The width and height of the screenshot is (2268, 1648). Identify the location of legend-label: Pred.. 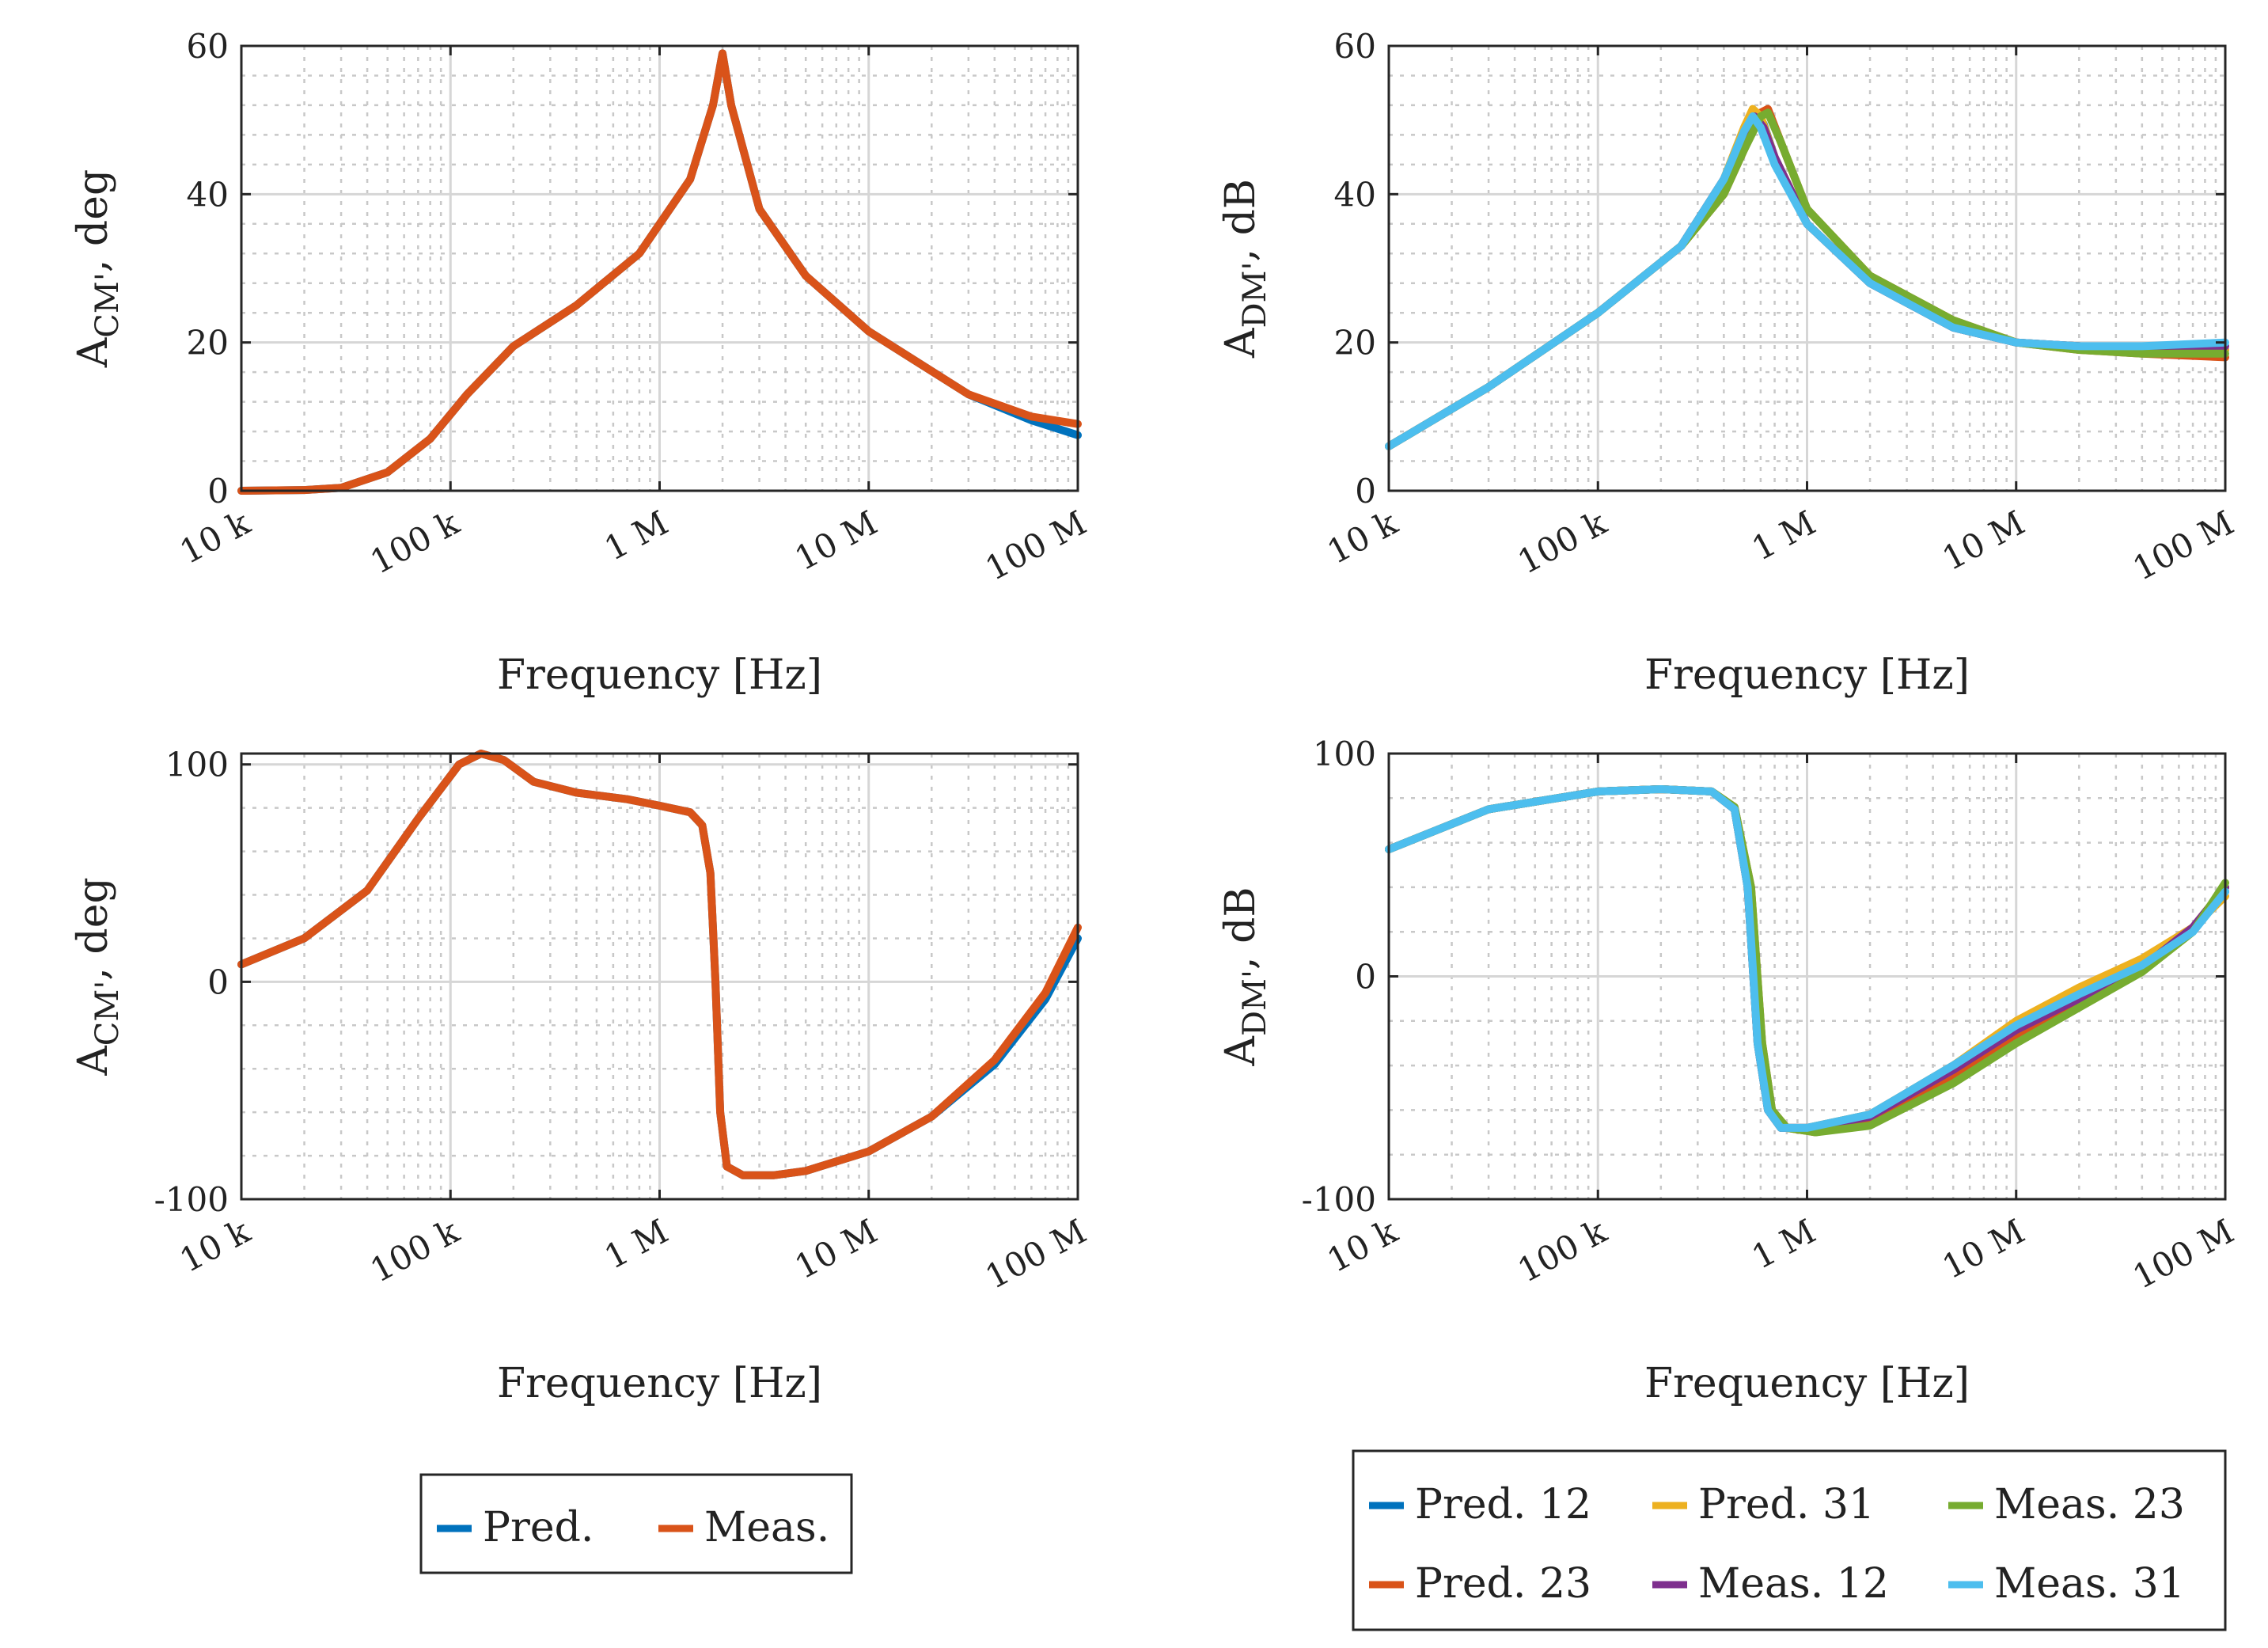
(538, 1527).